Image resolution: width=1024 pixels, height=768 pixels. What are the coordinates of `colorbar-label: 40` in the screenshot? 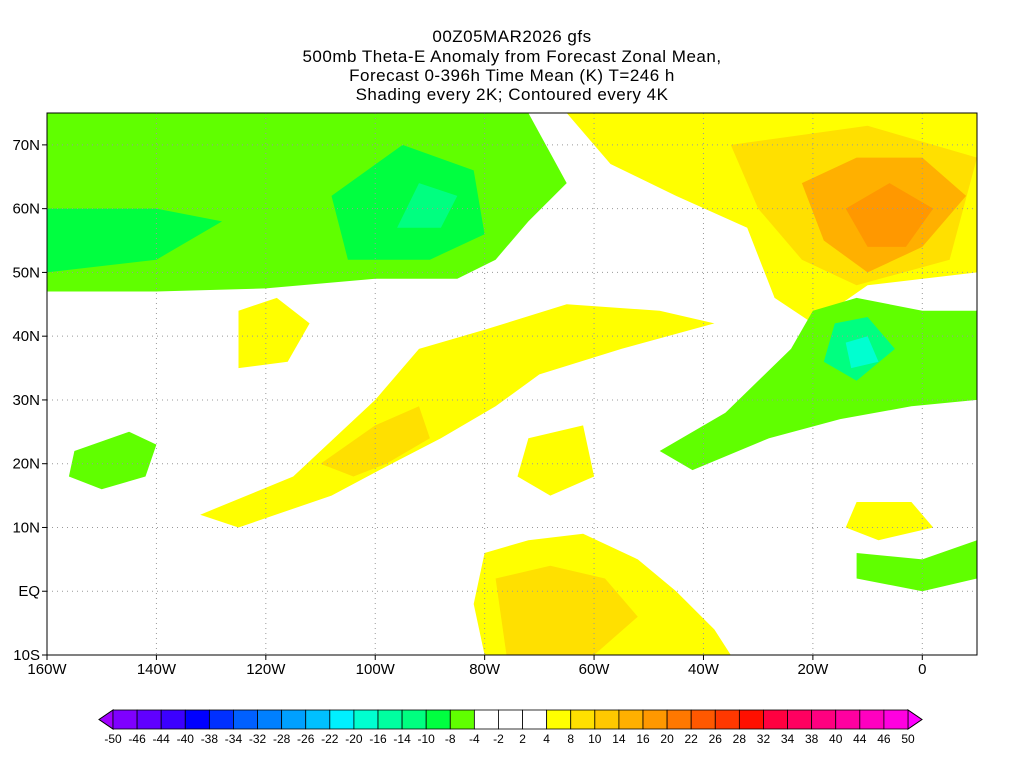 It's located at (836, 739).